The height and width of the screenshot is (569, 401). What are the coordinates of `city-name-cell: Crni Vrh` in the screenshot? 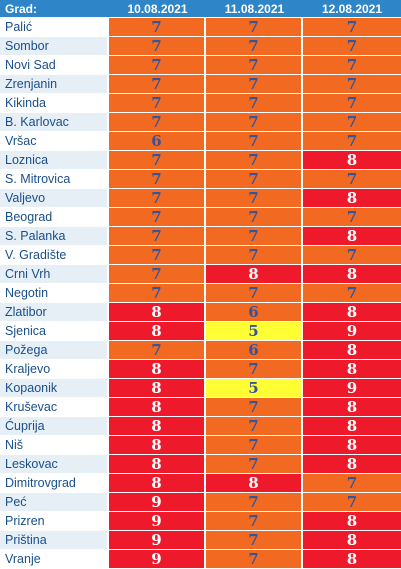 It's located at (54, 274).